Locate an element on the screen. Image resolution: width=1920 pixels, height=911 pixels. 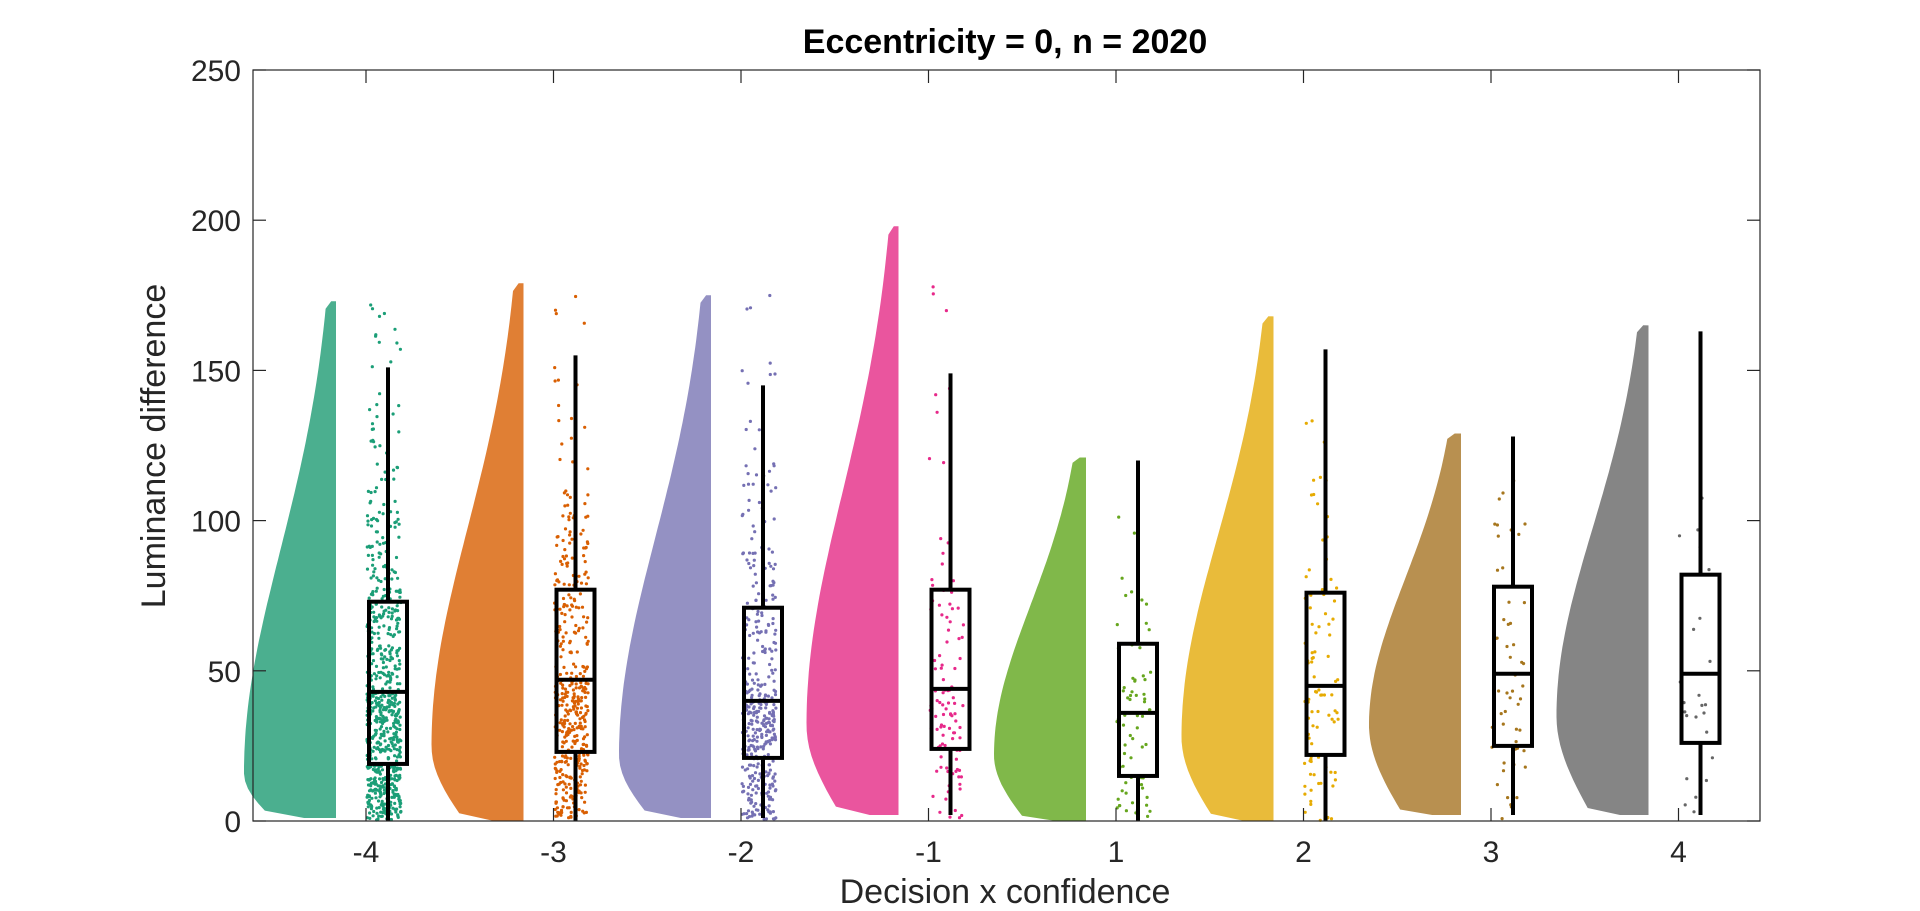
x-tick-label: -4 is located at coordinates (366, 852).